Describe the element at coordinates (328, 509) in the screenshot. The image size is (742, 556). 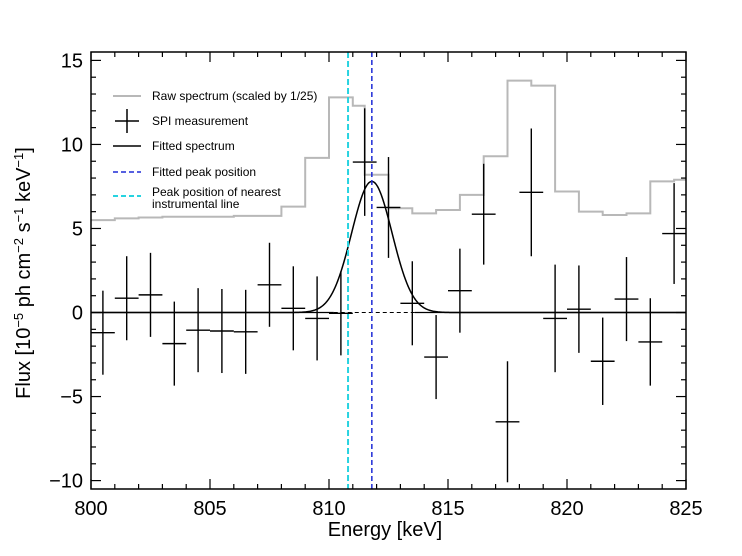
I see `x-tick-label: 810` at that location.